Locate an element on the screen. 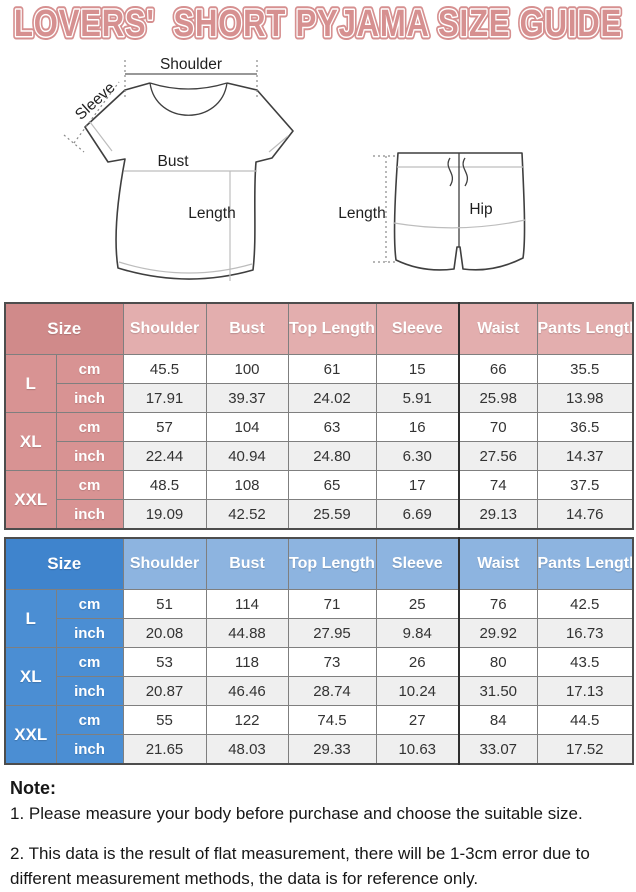 This screenshot has width=636, height=892. value-cell: 35.5 is located at coordinates (585, 369).